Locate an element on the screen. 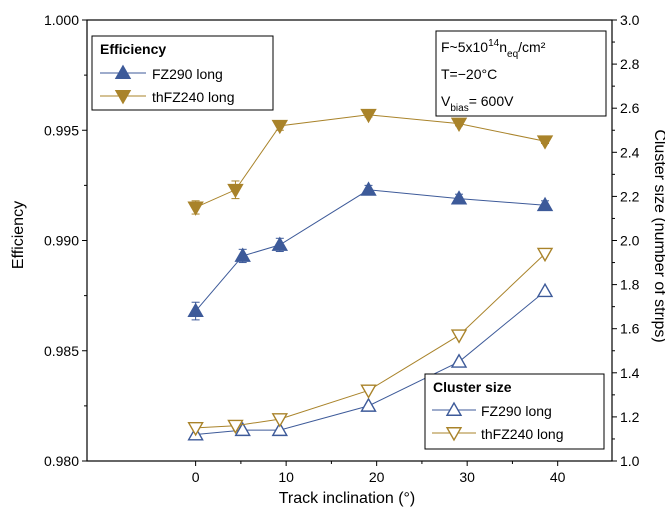 This screenshot has height=512, width=665. y-right-tick-label: 2.6 is located at coordinates (630, 108).